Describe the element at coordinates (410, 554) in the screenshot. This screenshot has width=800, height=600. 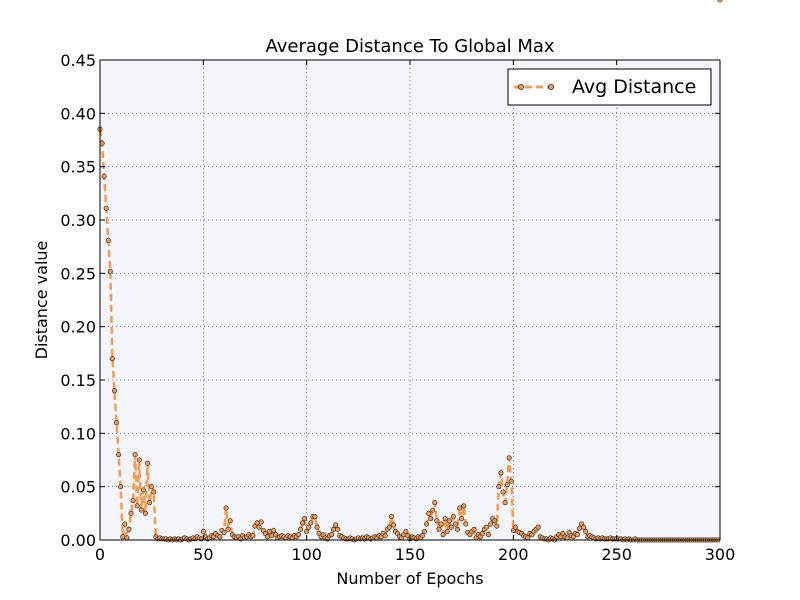
I see `x-tick-label: 150` at that location.